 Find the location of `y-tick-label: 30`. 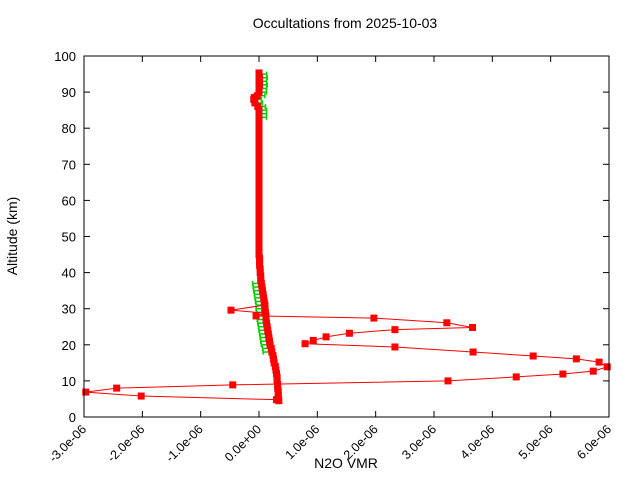

y-tick-label: 30 is located at coordinates (69, 309).